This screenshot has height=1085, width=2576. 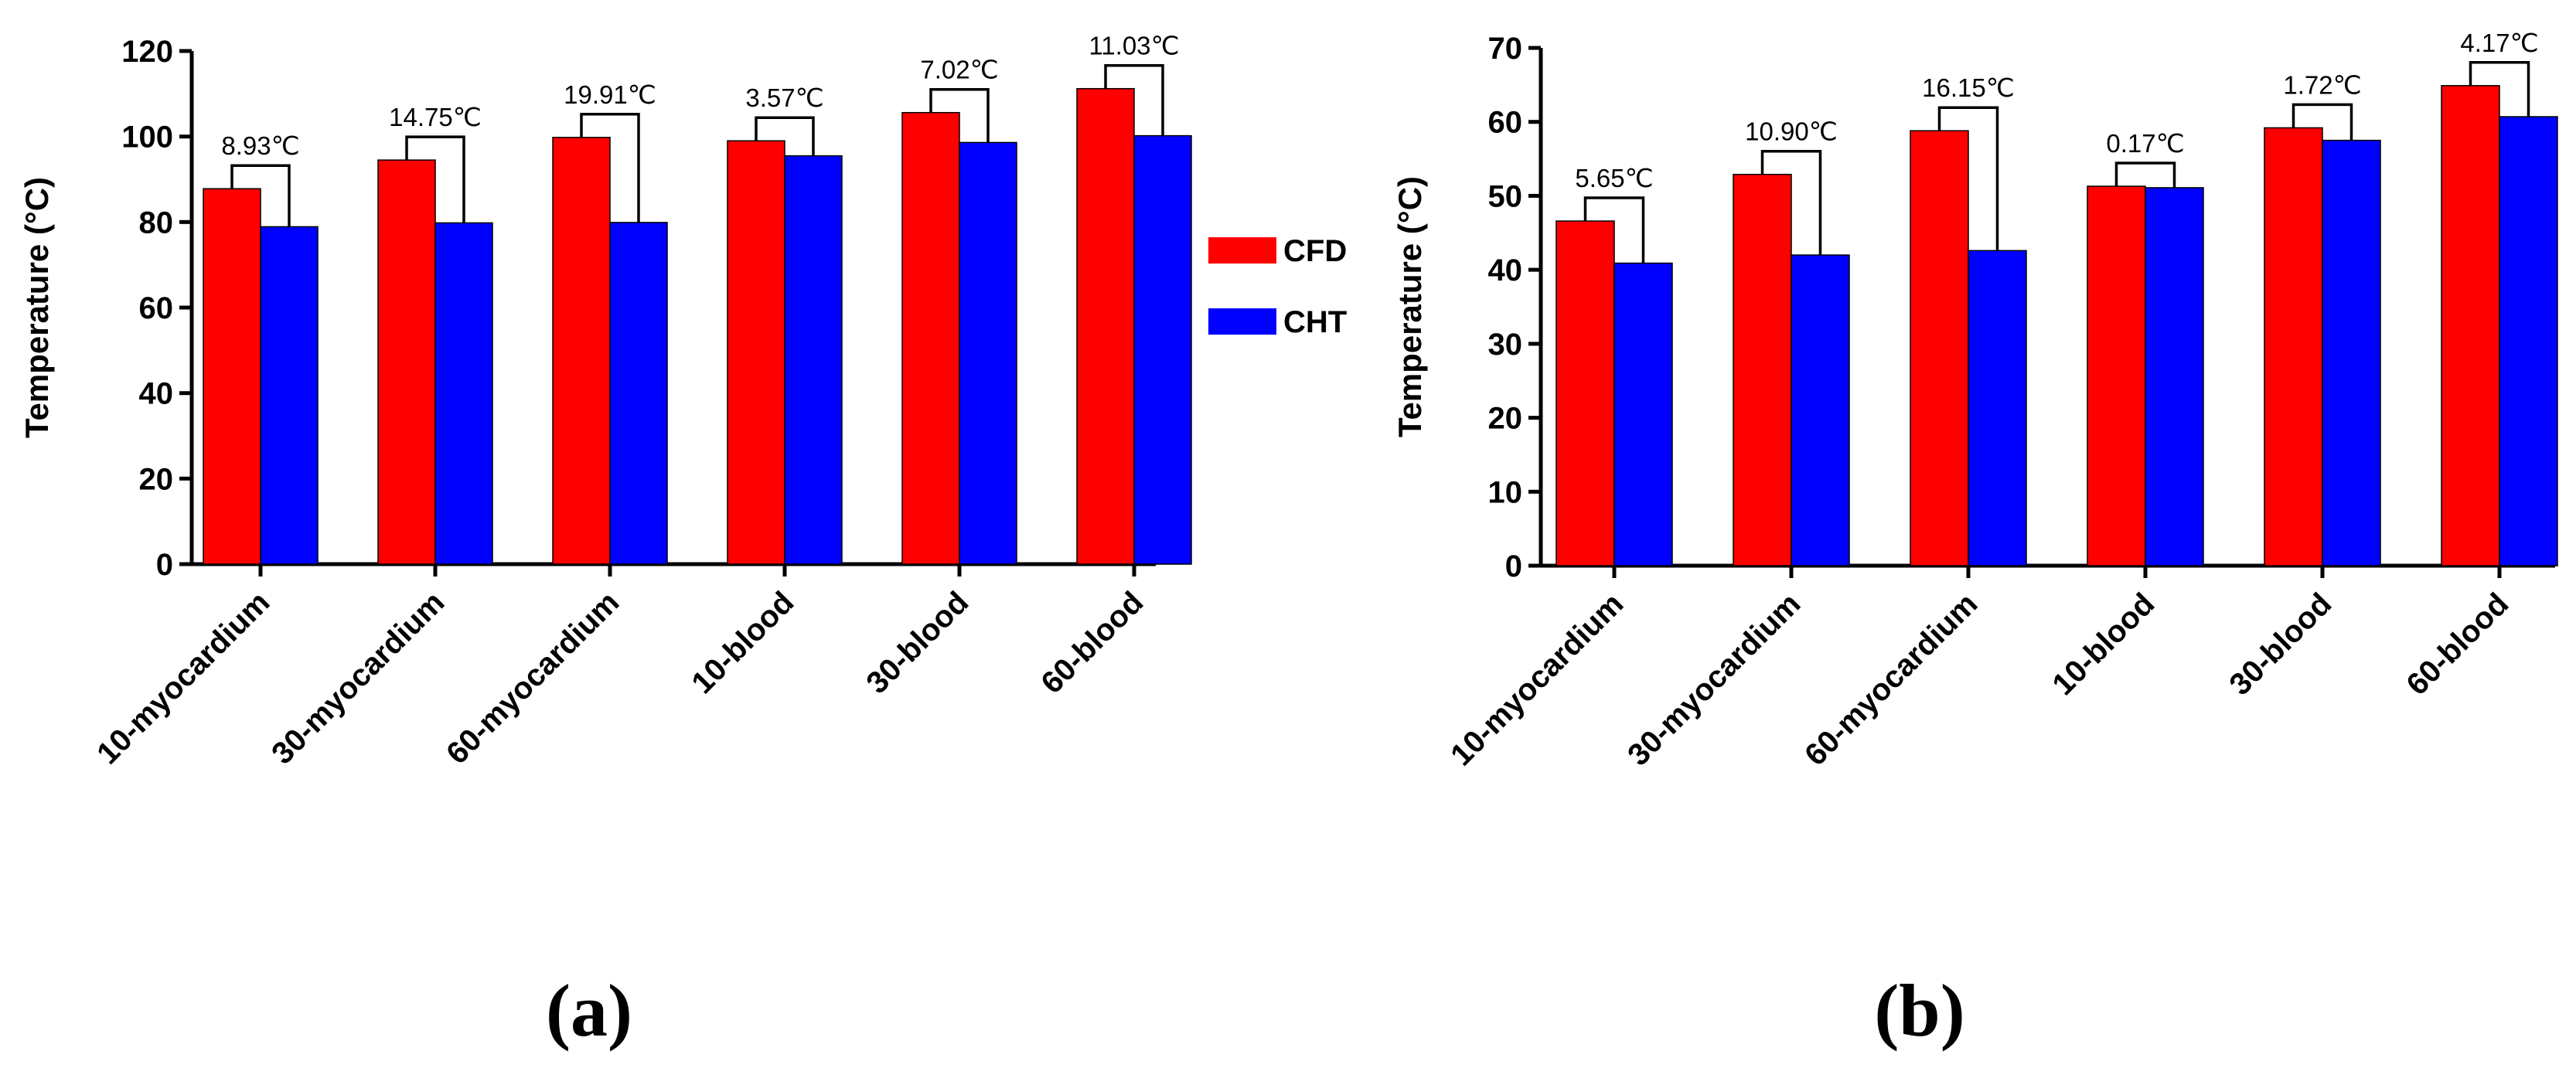 What do you see at coordinates (2322, 84) in the screenshot?
I see `difference-label: 1.72℃` at bounding box center [2322, 84].